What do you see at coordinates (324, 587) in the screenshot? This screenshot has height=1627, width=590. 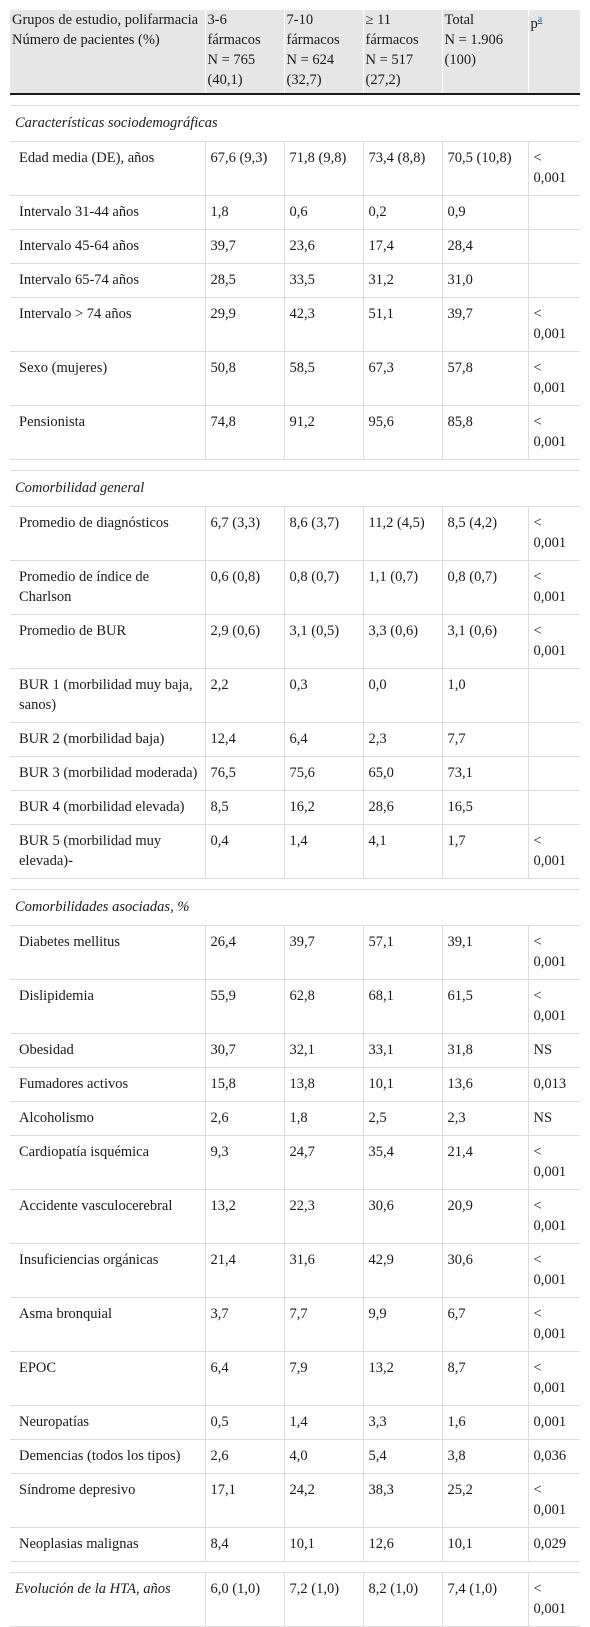 I see `cell-value: 0,8 (0,7)` at bounding box center [324, 587].